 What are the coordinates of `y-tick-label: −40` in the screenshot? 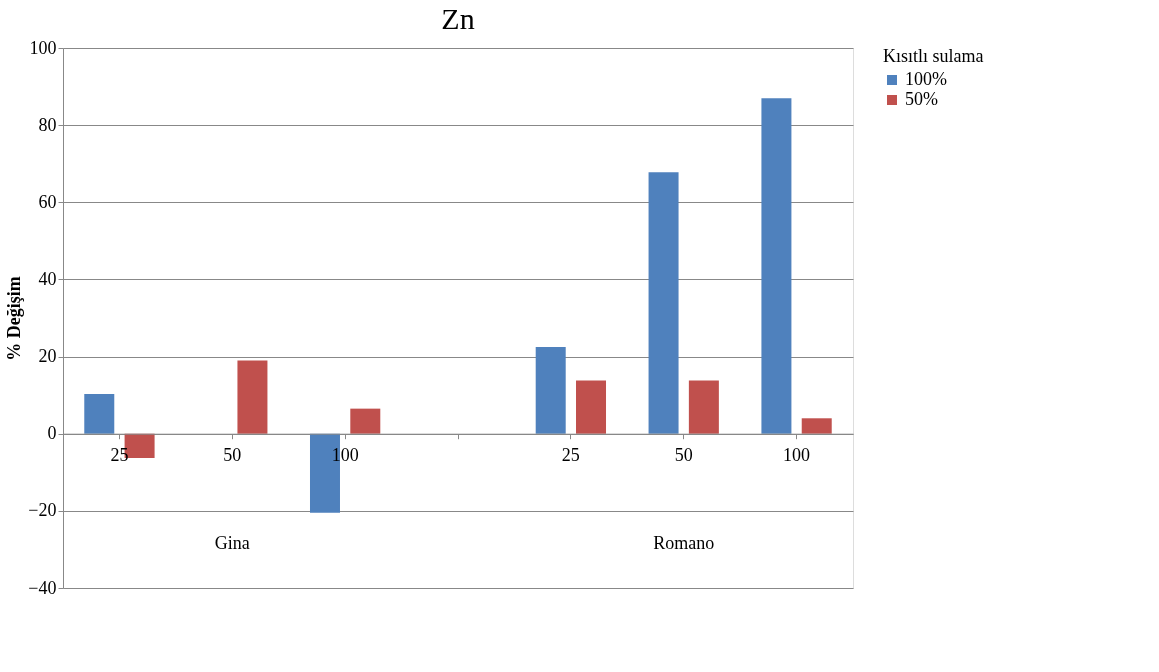 It's located at (42, 587).